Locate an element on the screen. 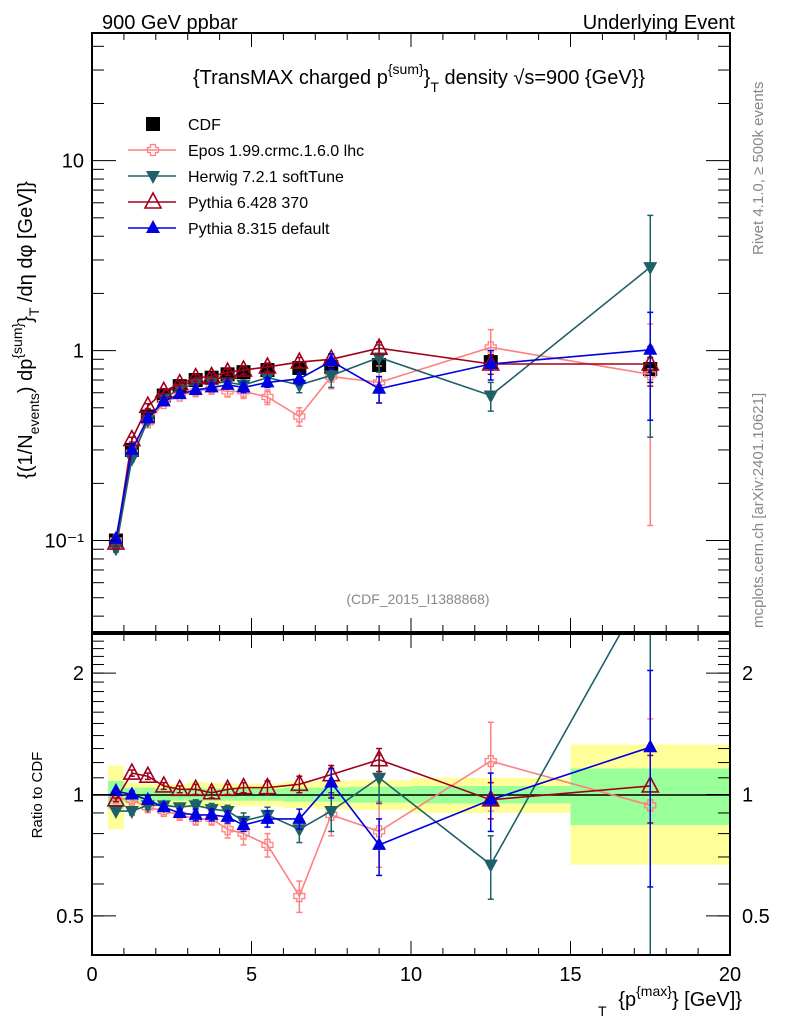 Image resolution: width=786 pixels, height=1024 pixels. y-tick-label: 10 is located at coordinates (73, 162).